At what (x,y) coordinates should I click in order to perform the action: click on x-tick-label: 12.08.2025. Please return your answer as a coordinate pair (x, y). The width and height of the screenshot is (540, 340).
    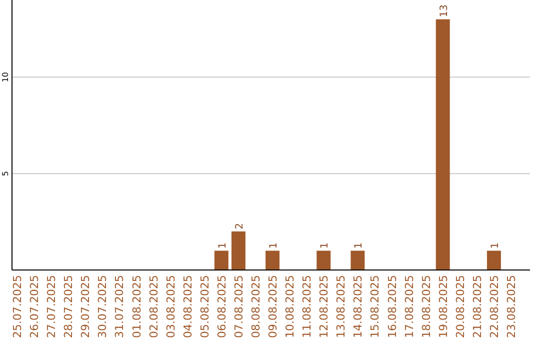
    Looking at the image, I should click on (324, 306).